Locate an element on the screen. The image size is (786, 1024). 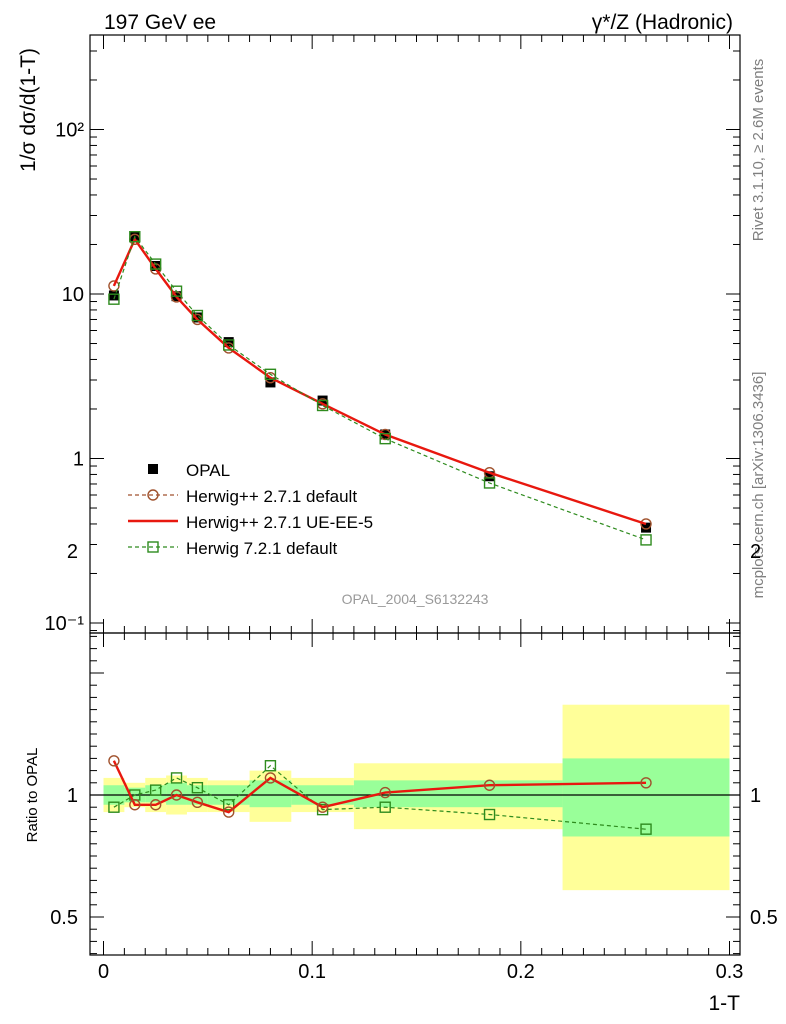
ratio-y-axis-label: Ratio to OPAL is located at coordinates (32, 795).